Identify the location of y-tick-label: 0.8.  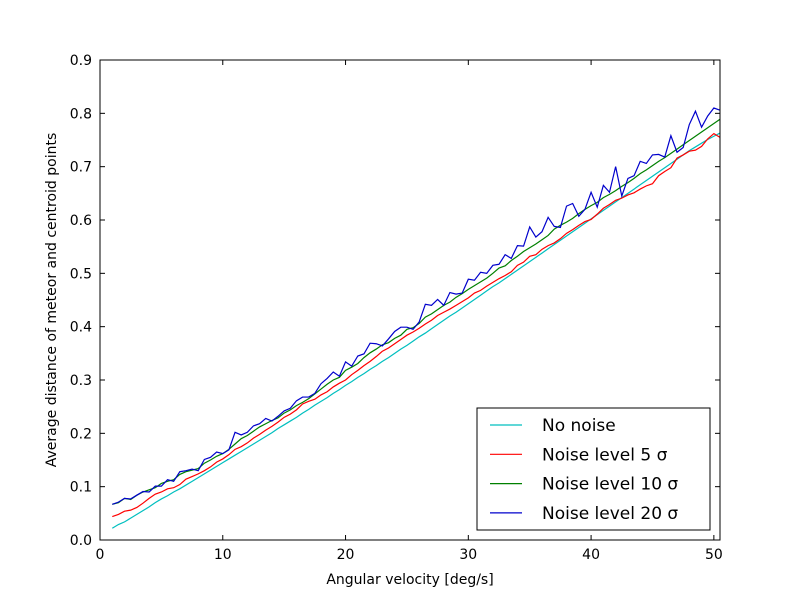
(81, 114).